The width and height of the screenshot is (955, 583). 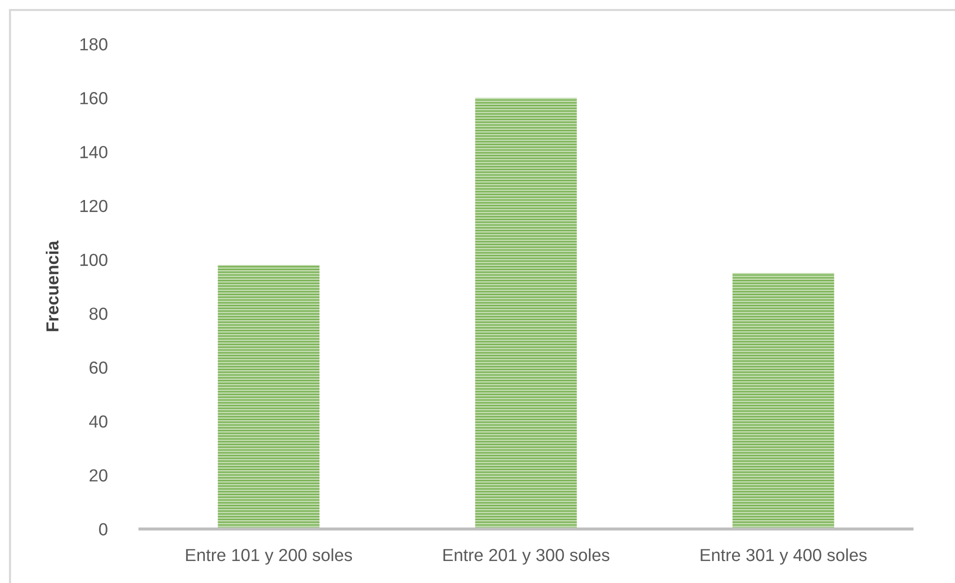 What do you see at coordinates (783, 556) in the screenshot?
I see `x-tick-label: Entre 301 y 400 soles` at bounding box center [783, 556].